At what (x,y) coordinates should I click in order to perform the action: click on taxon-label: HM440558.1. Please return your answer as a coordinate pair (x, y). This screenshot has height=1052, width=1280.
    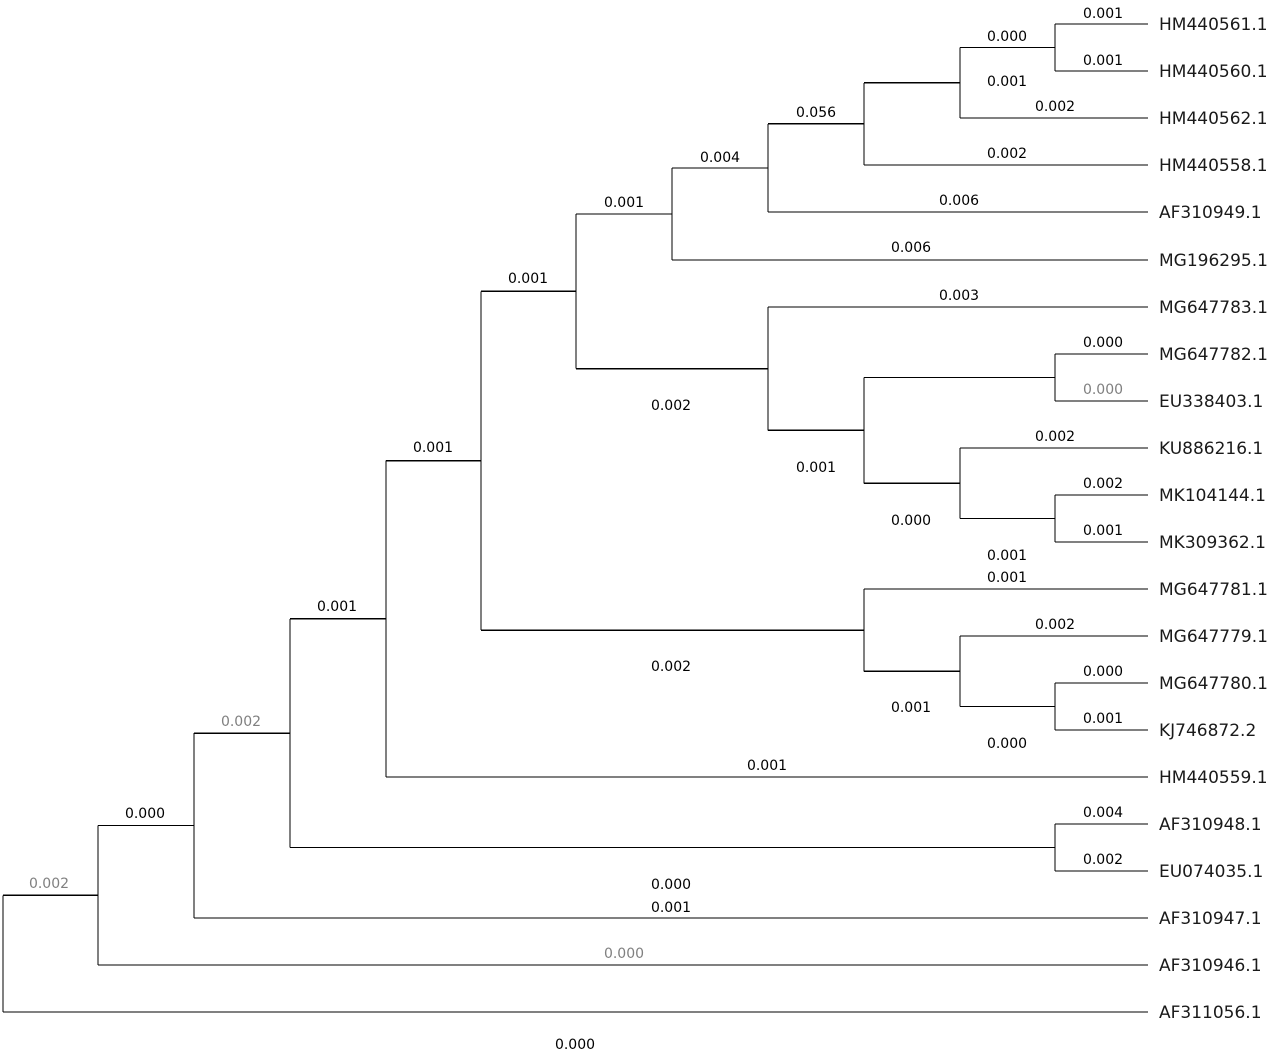
    Looking at the image, I should click on (1213, 166).